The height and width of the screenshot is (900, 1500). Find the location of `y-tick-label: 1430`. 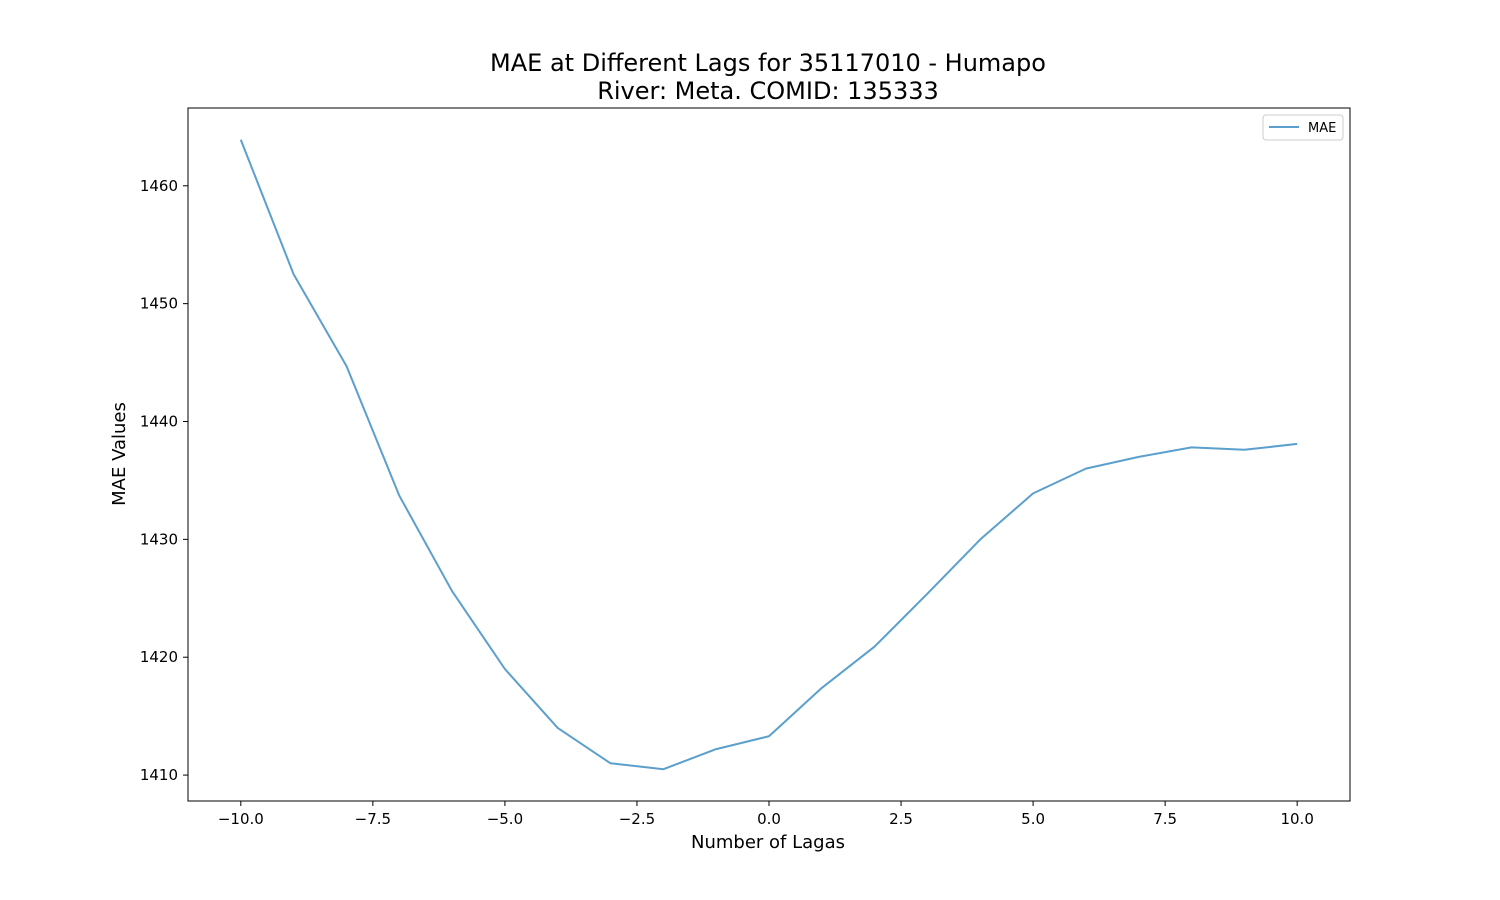

y-tick-label: 1430 is located at coordinates (159, 539).